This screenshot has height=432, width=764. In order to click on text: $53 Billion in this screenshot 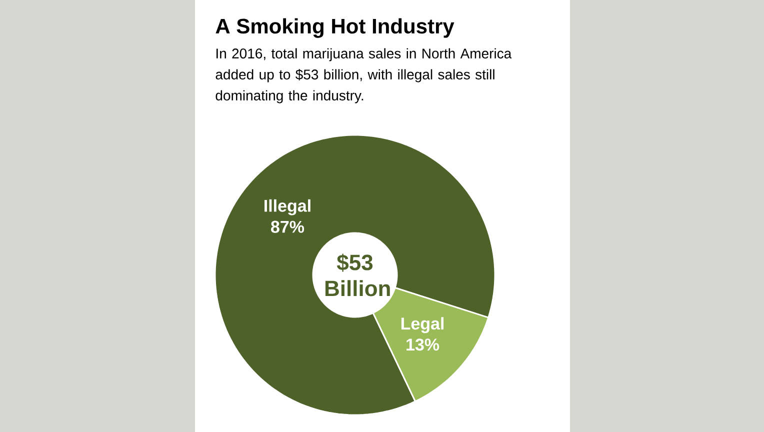, I will do `click(357, 275)`.